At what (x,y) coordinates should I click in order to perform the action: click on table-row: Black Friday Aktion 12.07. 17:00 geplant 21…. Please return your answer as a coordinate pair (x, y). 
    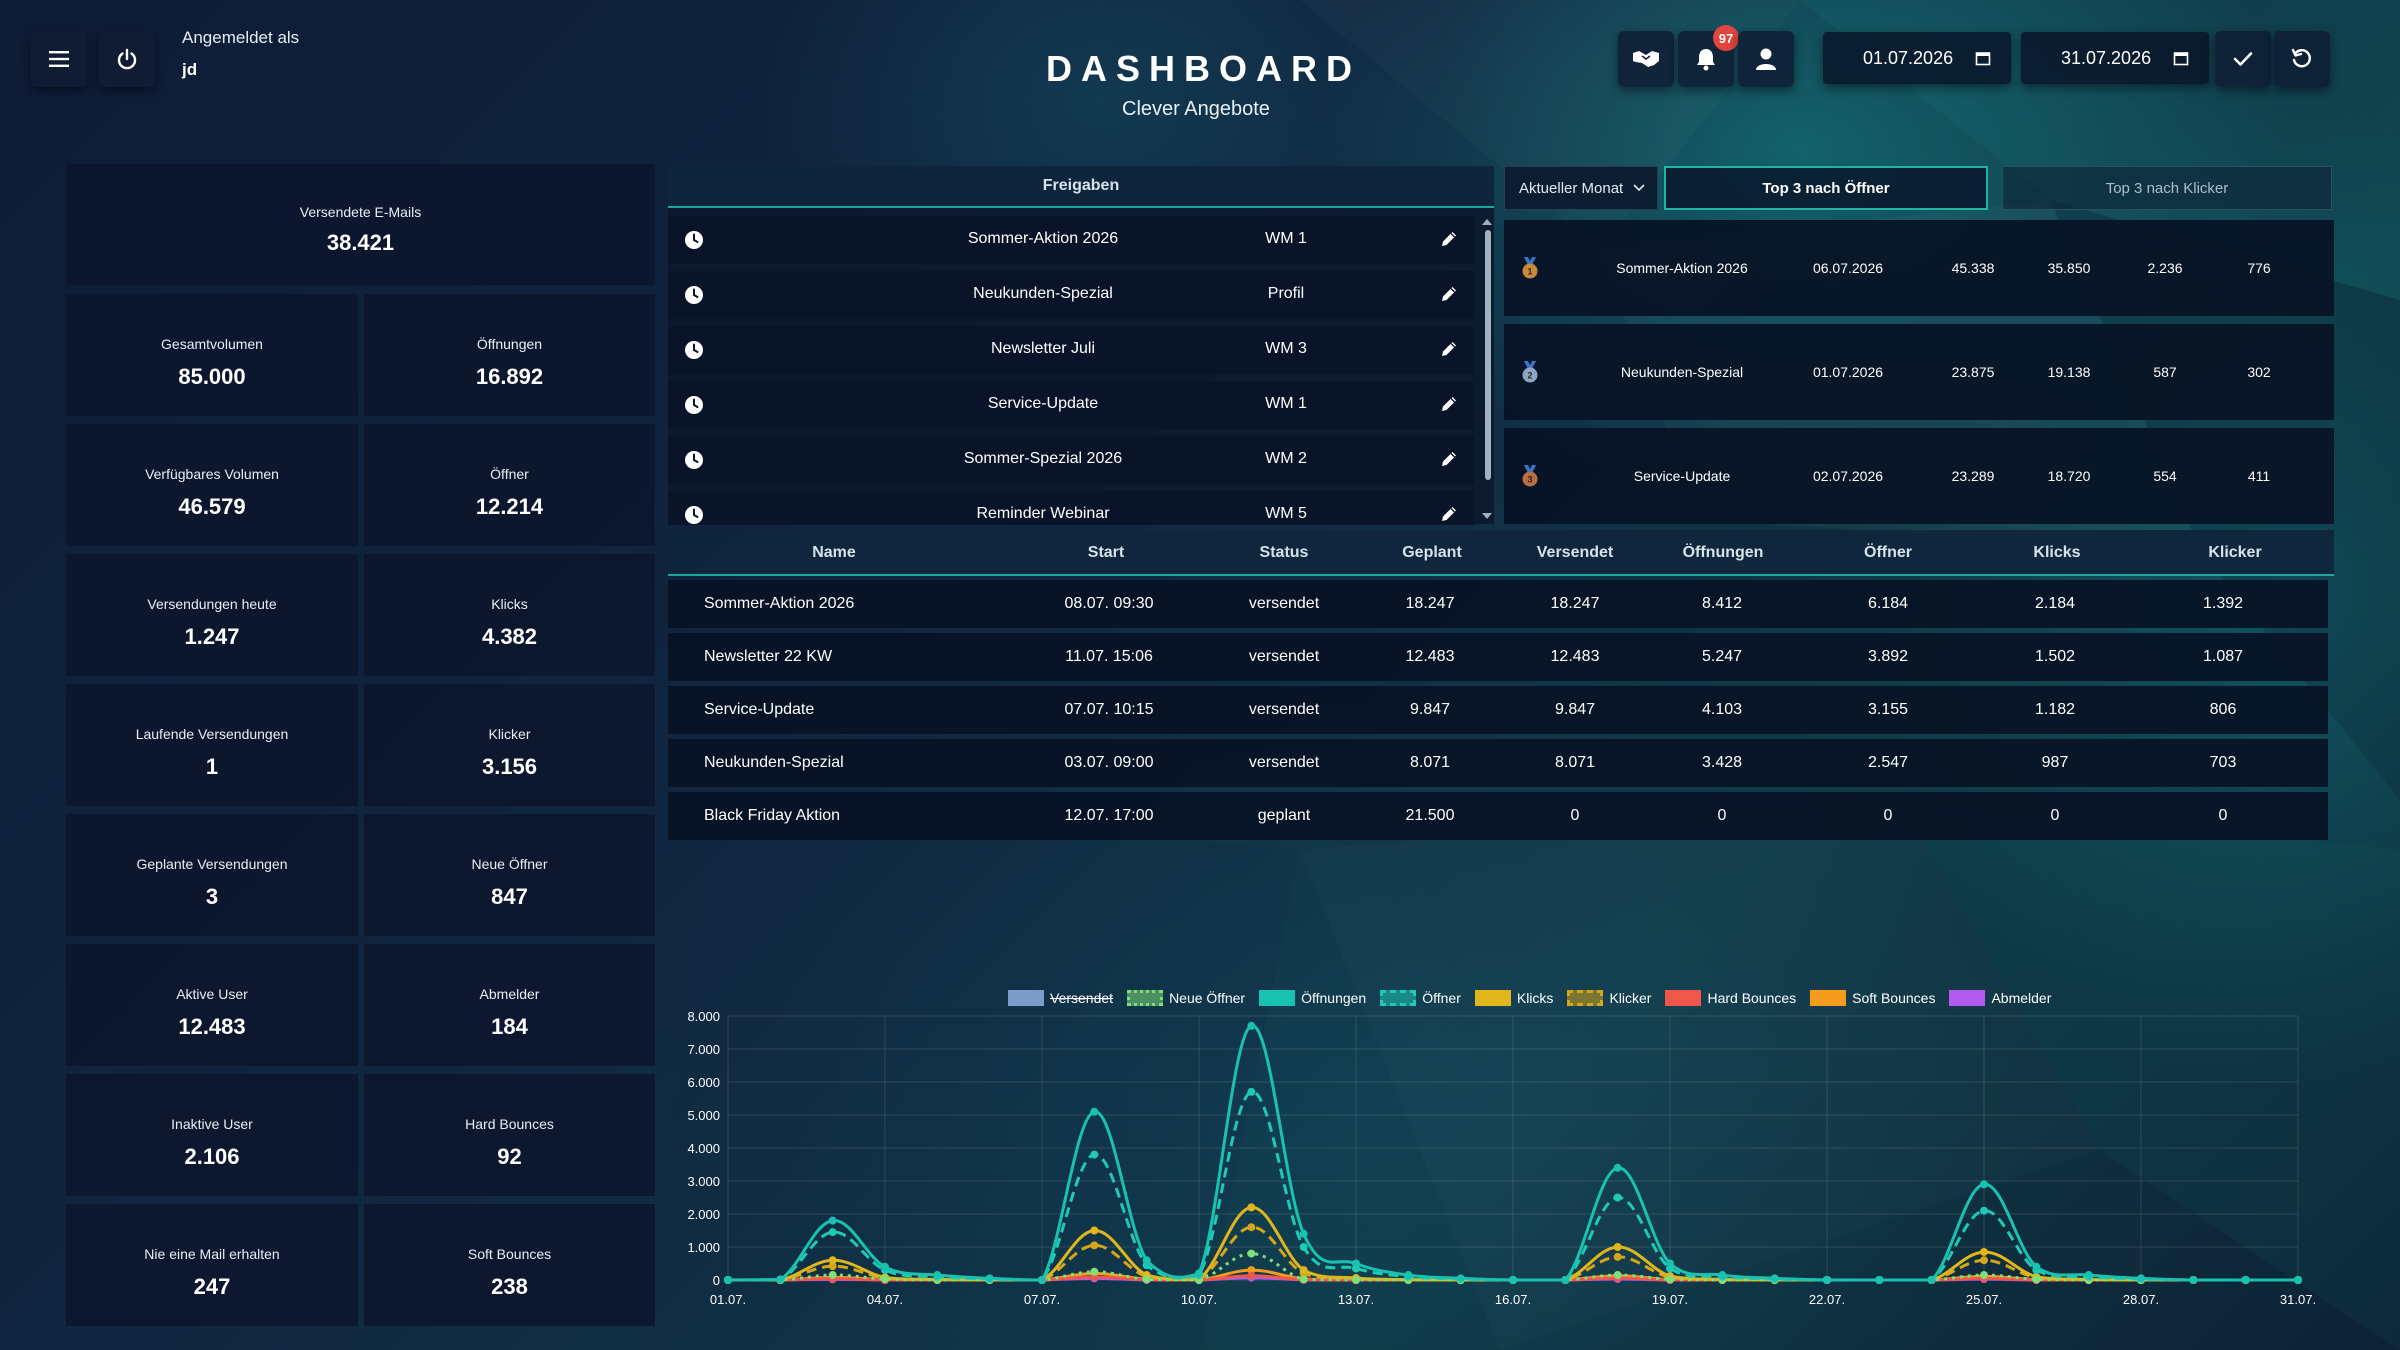
    Looking at the image, I should click on (1498, 816).